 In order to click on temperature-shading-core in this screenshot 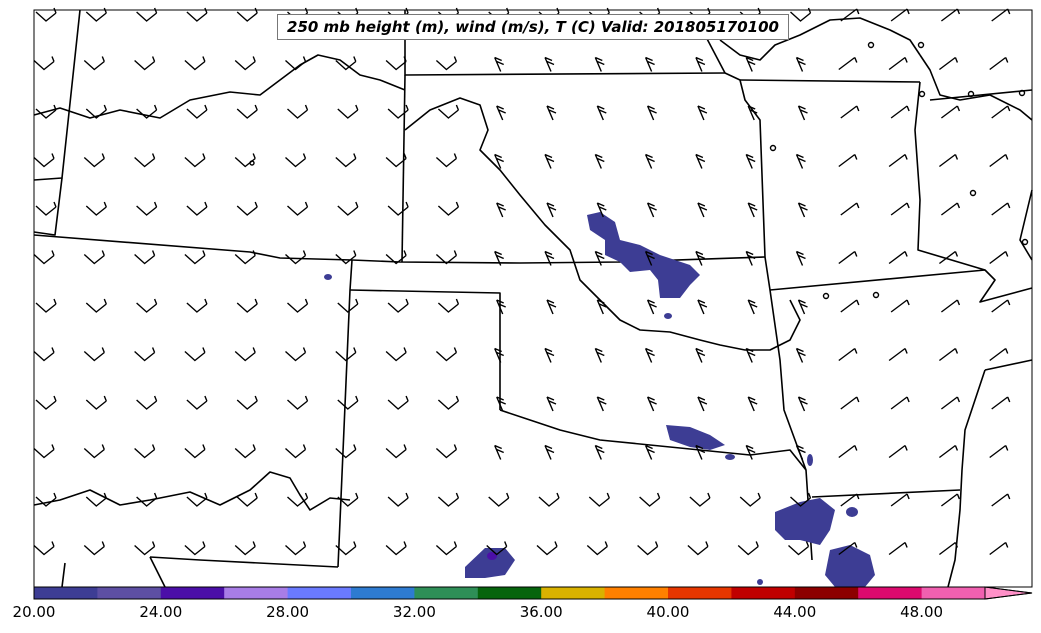, I will do `click(492, 556)`.